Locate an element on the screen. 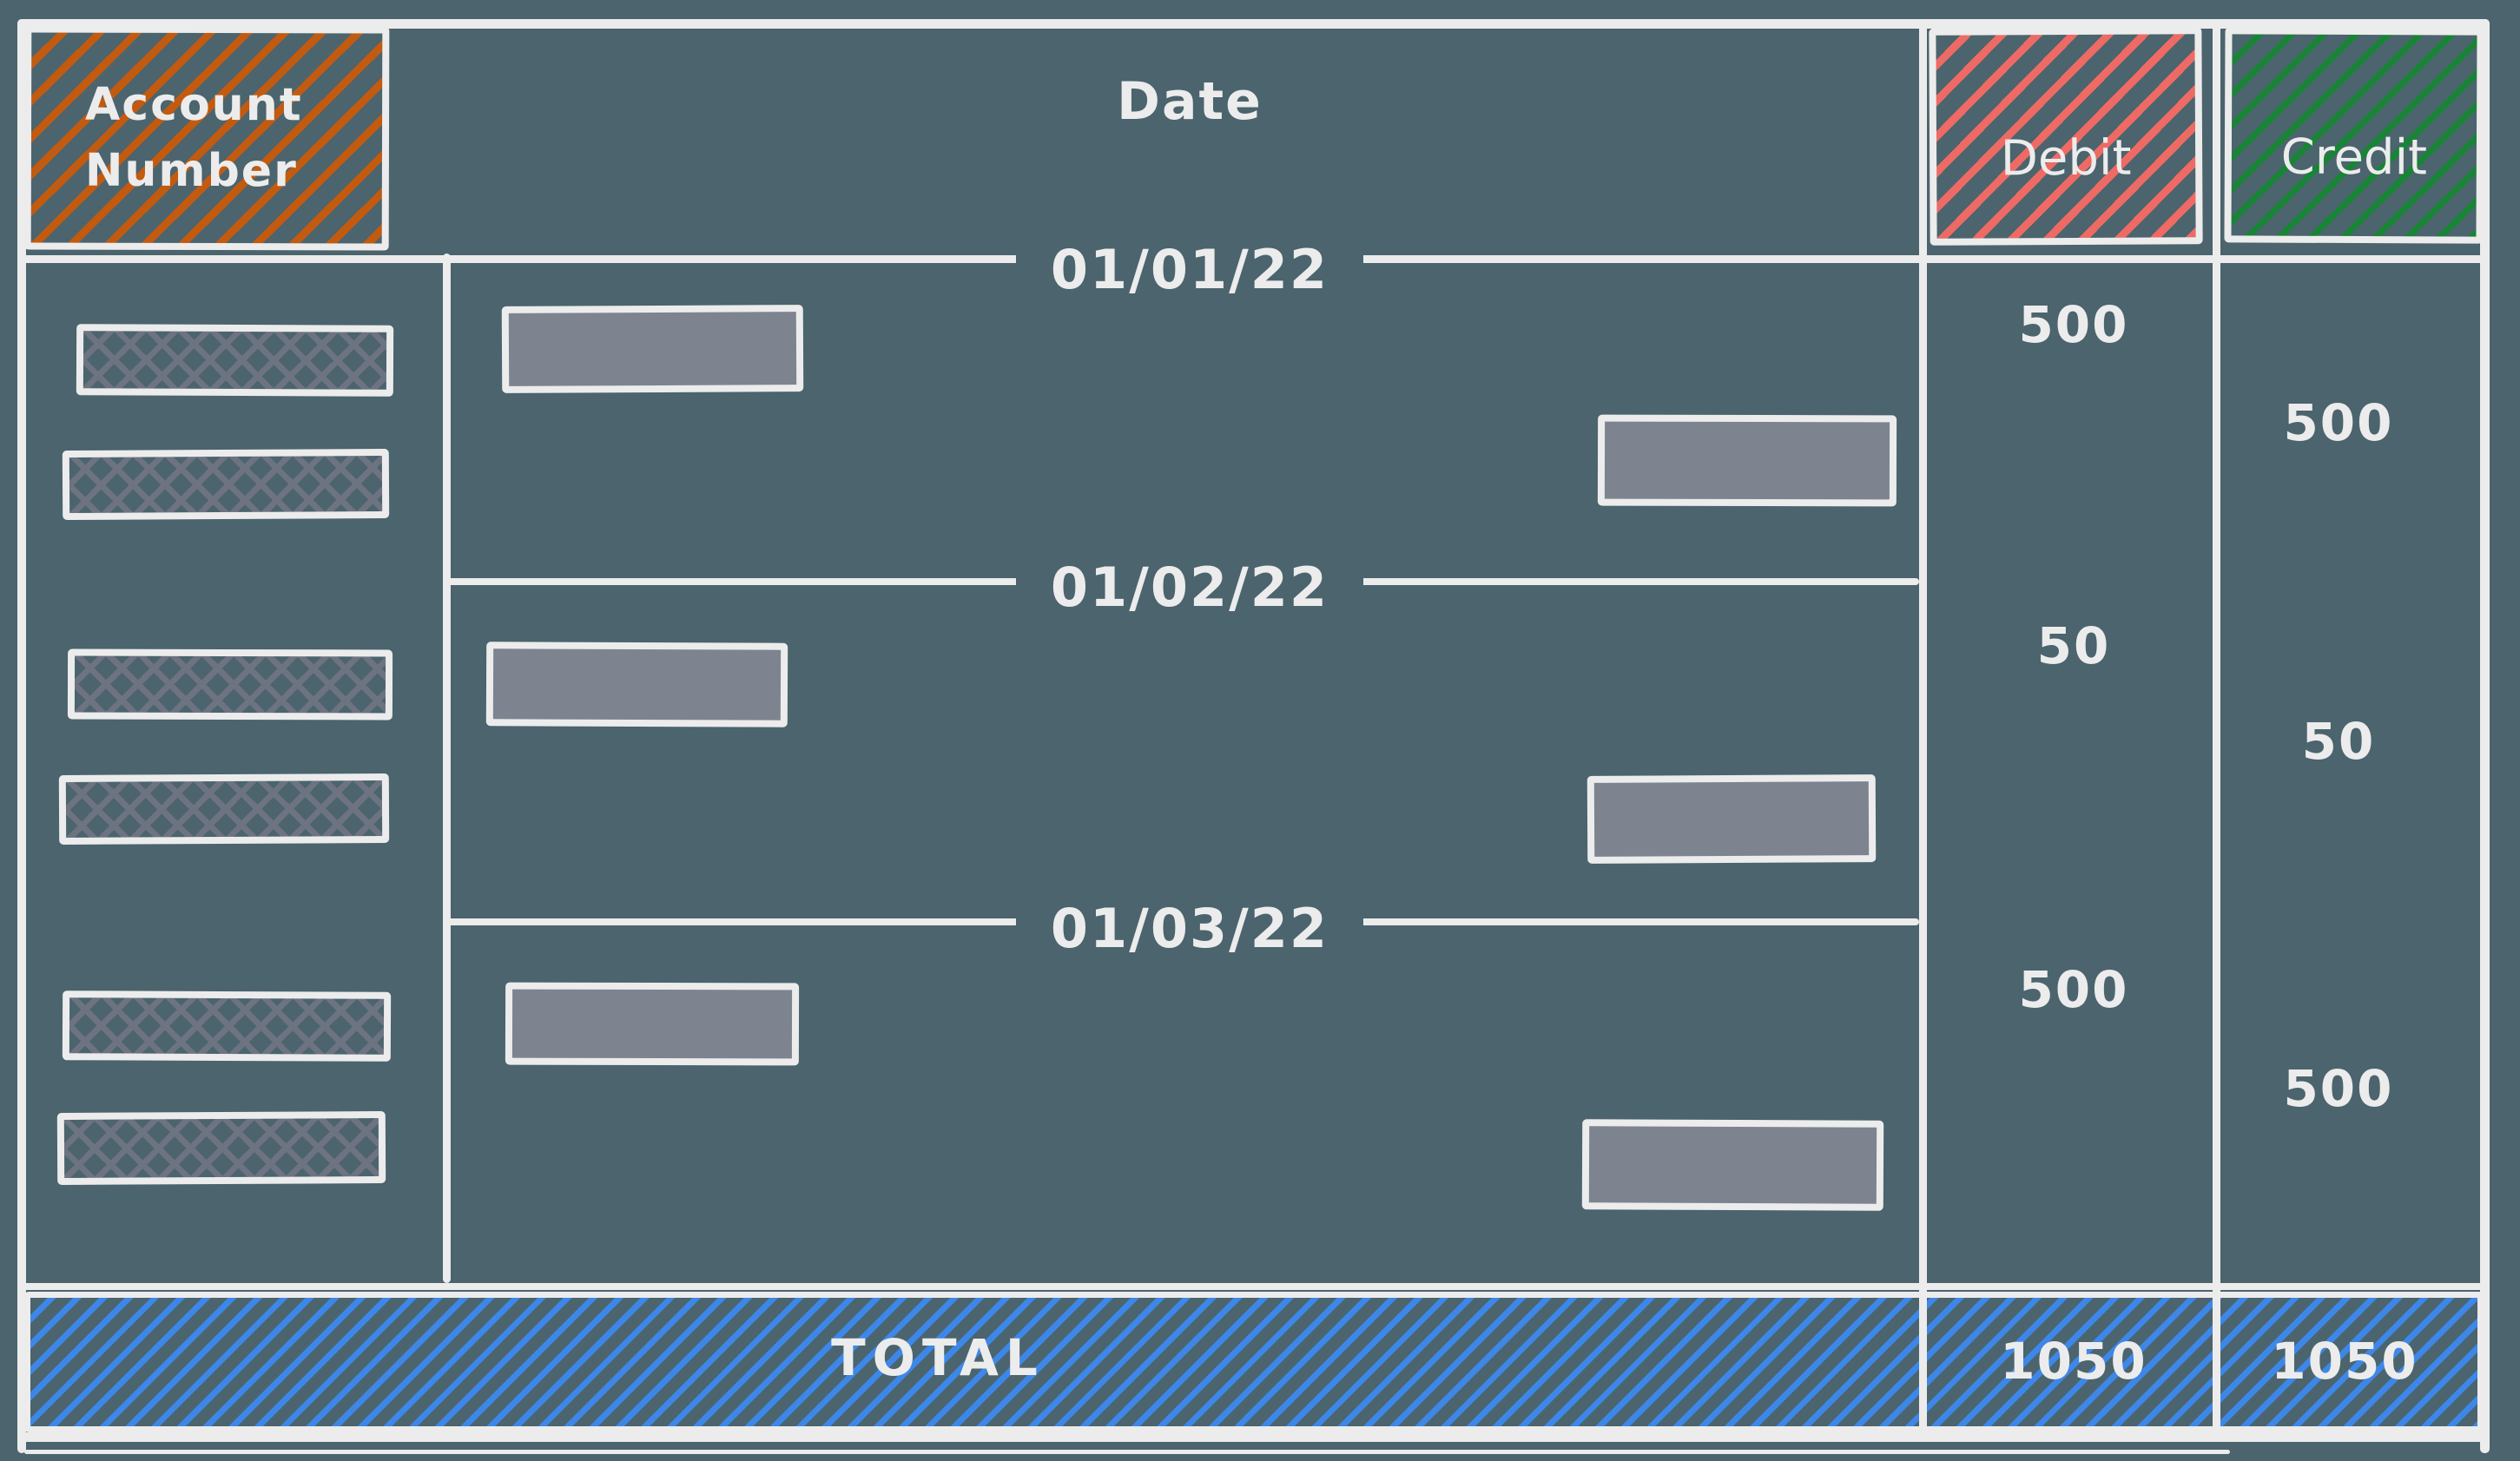  account-number-header-cell: Account Number is located at coordinates (206, 138).